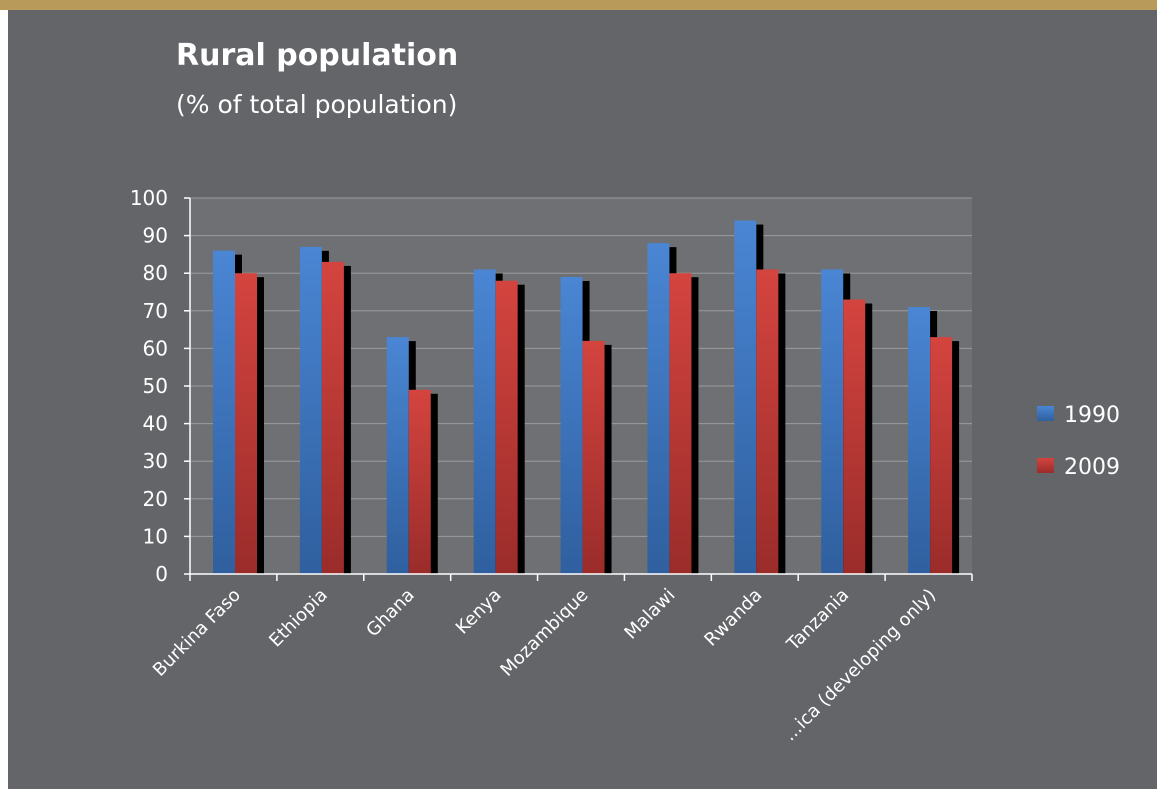  What do you see at coordinates (1092, 415) in the screenshot?
I see `legend-label-1990: 1990` at bounding box center [1092, 415].